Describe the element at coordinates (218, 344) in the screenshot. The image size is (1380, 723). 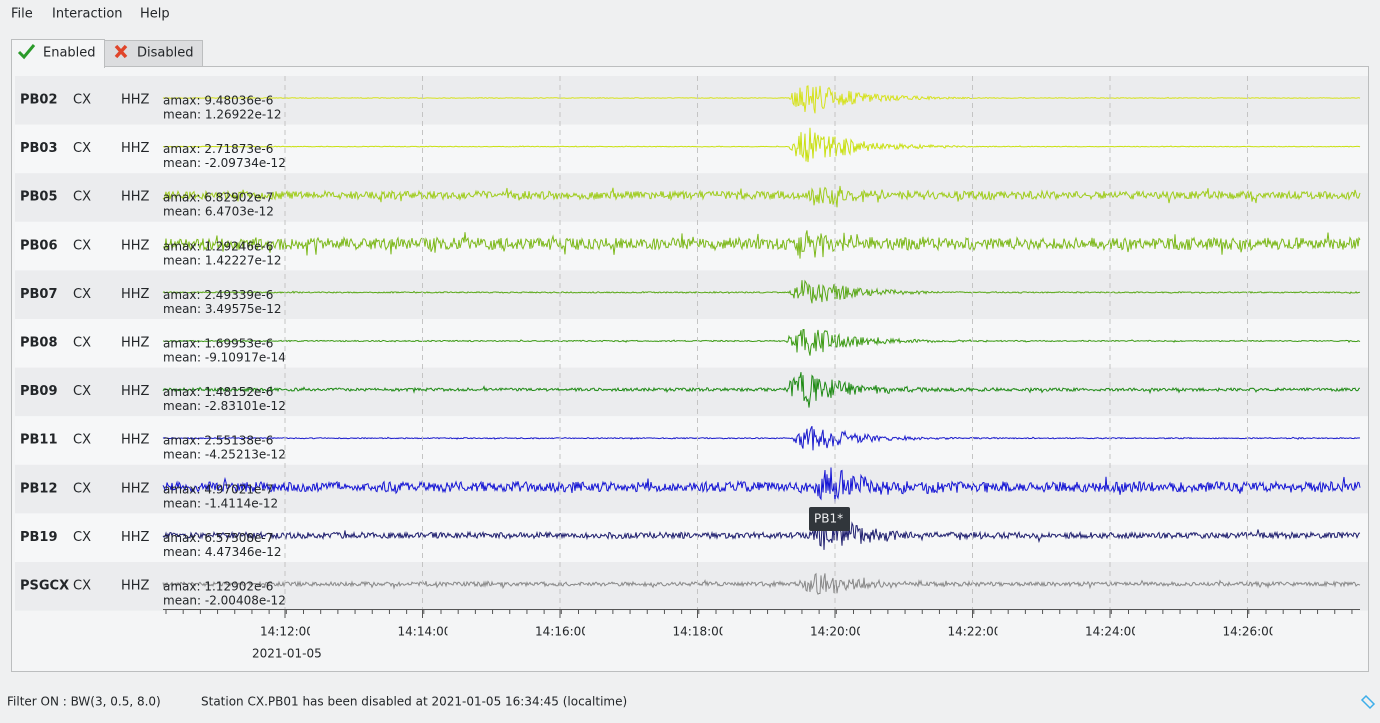
I see `amax: amax: 1.69953e-6` at that location.